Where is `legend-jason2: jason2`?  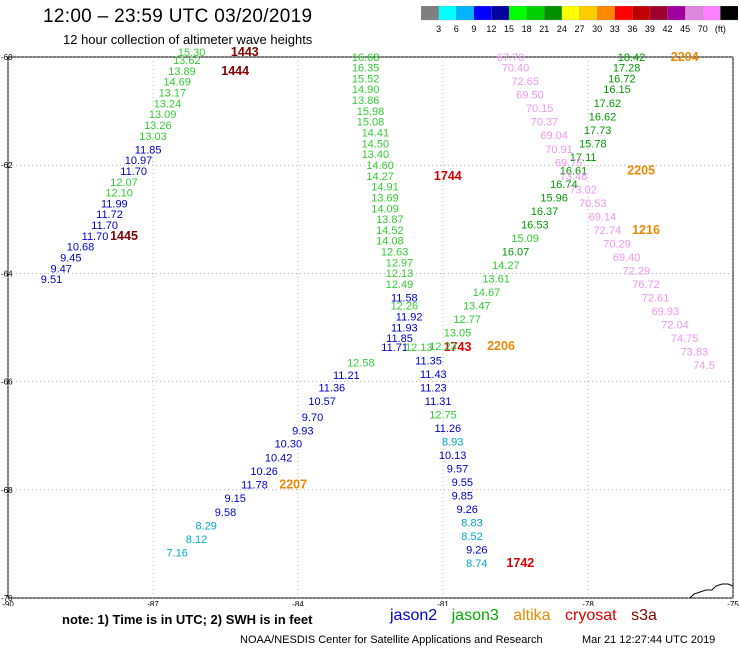 legend-jason2: jason2 is located at coordinates (414, 615).